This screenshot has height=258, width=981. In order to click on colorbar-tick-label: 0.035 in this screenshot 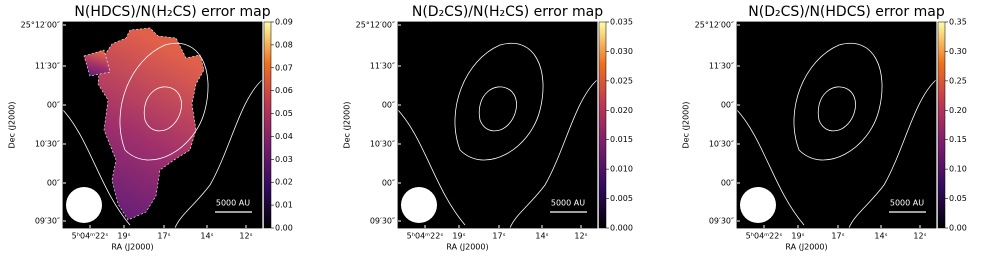, I will do `click(621, 22)`.